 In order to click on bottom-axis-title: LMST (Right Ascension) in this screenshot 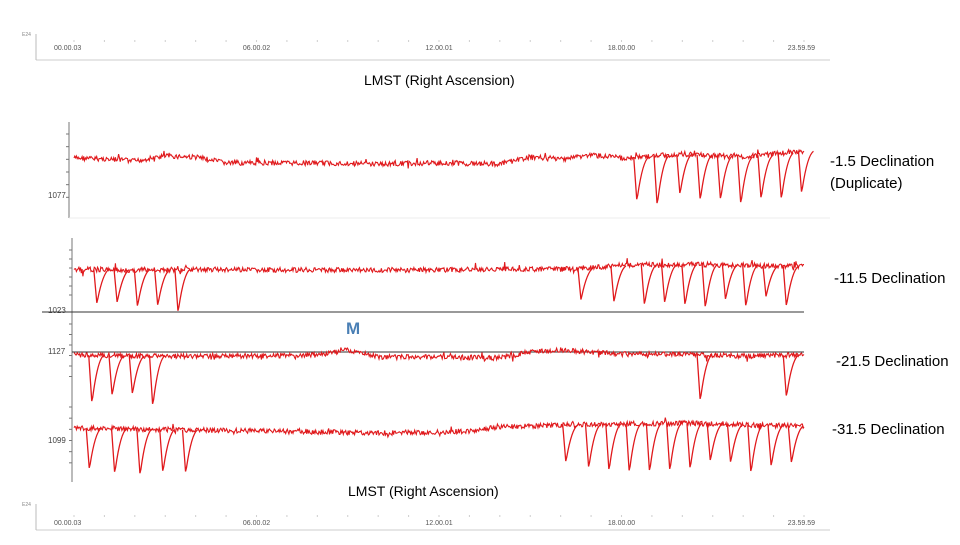, I will do `click(423, 491)`.